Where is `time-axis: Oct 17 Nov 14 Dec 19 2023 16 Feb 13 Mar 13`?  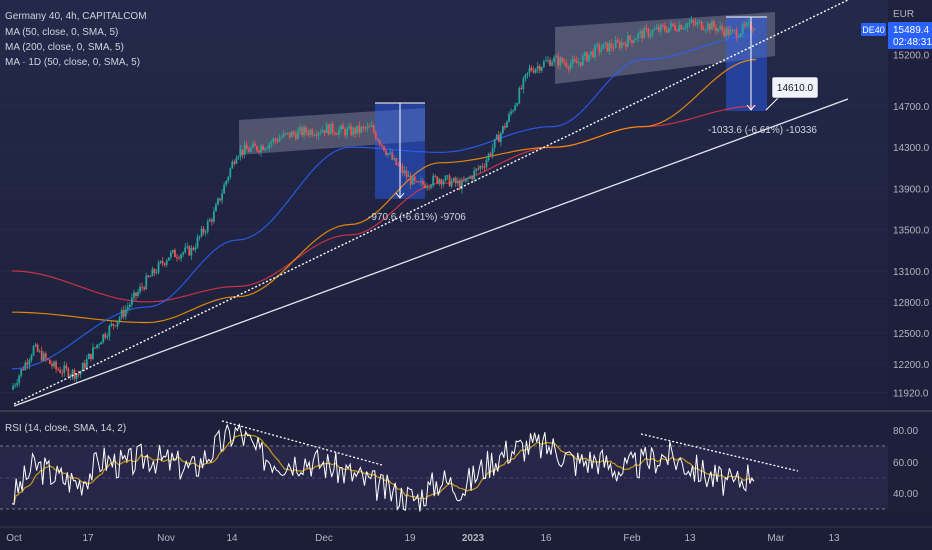
time-axis: Oct 17 Nov 14 Dec 19 2023 16 Feb 13 Mar 13 is located at coordinates (423, 538).